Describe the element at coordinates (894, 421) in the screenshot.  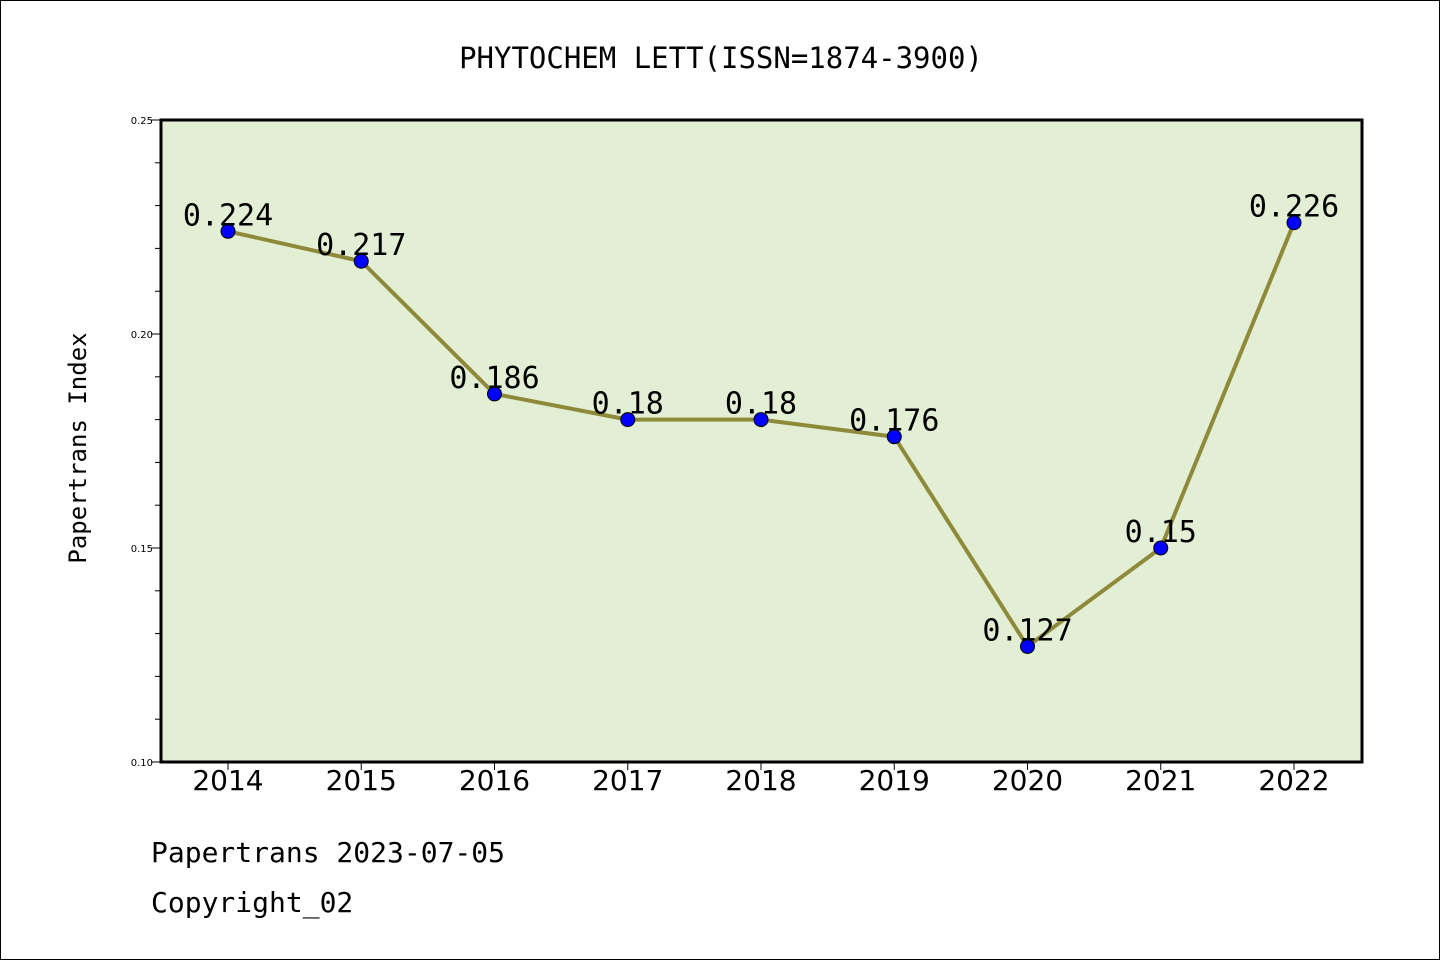
I see `data-label: 0.176` at that location.